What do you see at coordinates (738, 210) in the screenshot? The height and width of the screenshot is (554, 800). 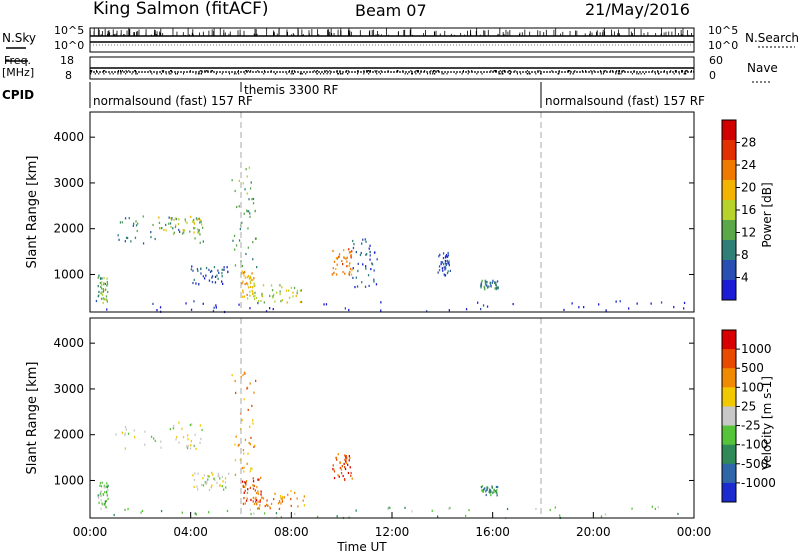 I see `power-colorbar: 28 24 20 16 12 8 4` at bounding box center [738, 210].